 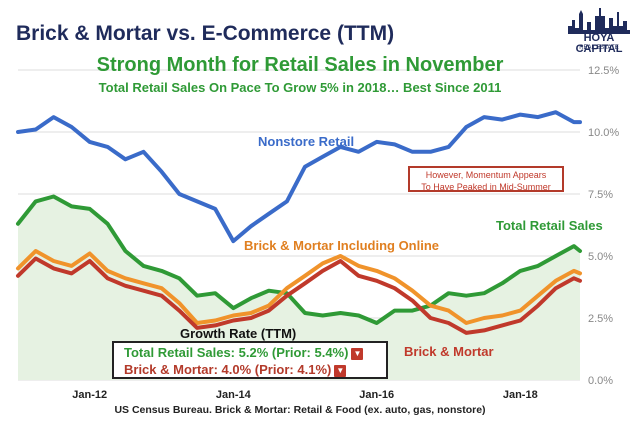 I want to click on x-tick-label: Jan-18, so click(x=520, y=395).